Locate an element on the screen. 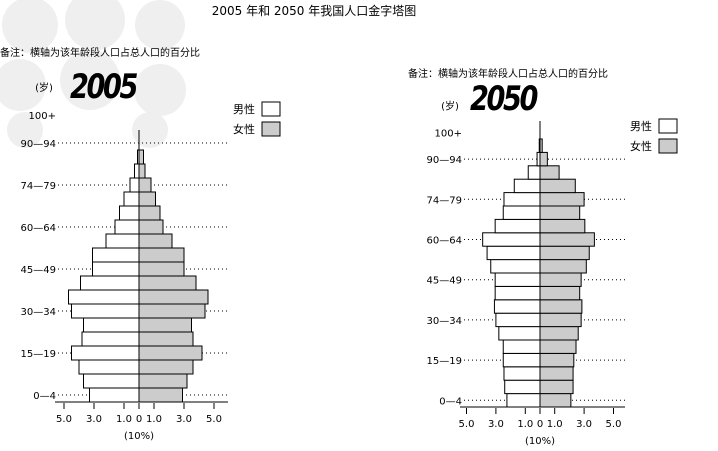 This screenshot has height=451, width=718. watermark-background is located at coordinates (93, 74).